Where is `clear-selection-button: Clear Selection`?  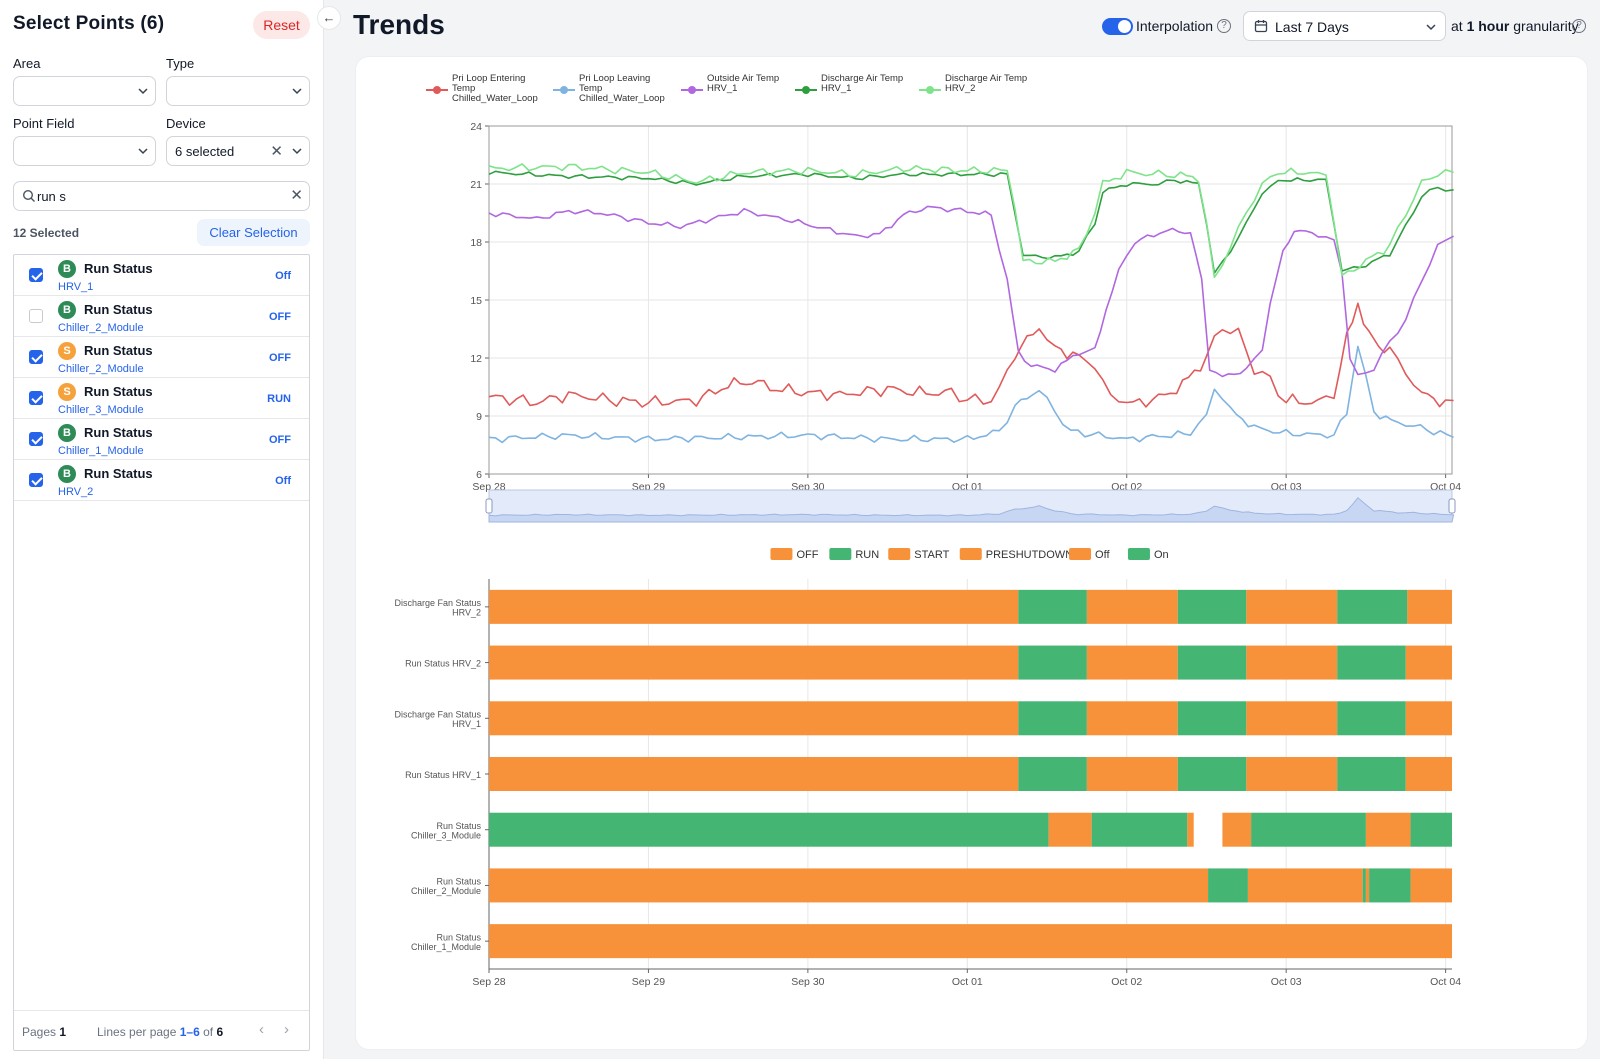
clear-selection-button: Clear Selection is located at coordinates (253, 232).